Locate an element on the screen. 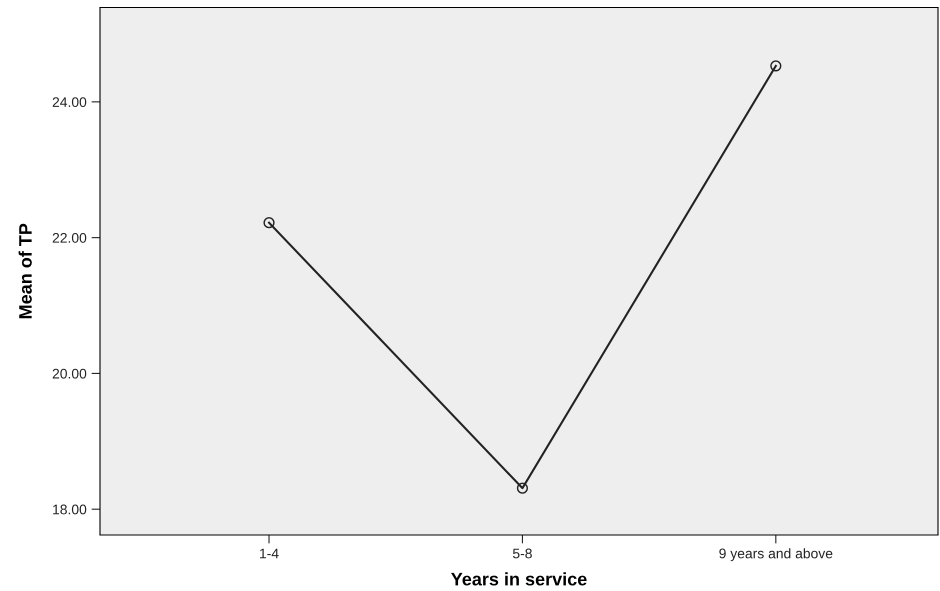 This screenshot has height=591, width=940. x-tick-label: 9 years and above is located at coordinates (775, 555).